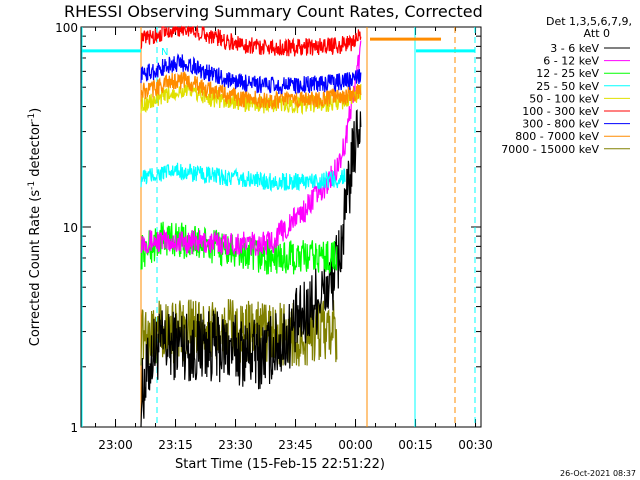  Describe the element at coordinates (574, 48) in the screenshot. I see `legend-label: 3 - 6 keV` at that location.